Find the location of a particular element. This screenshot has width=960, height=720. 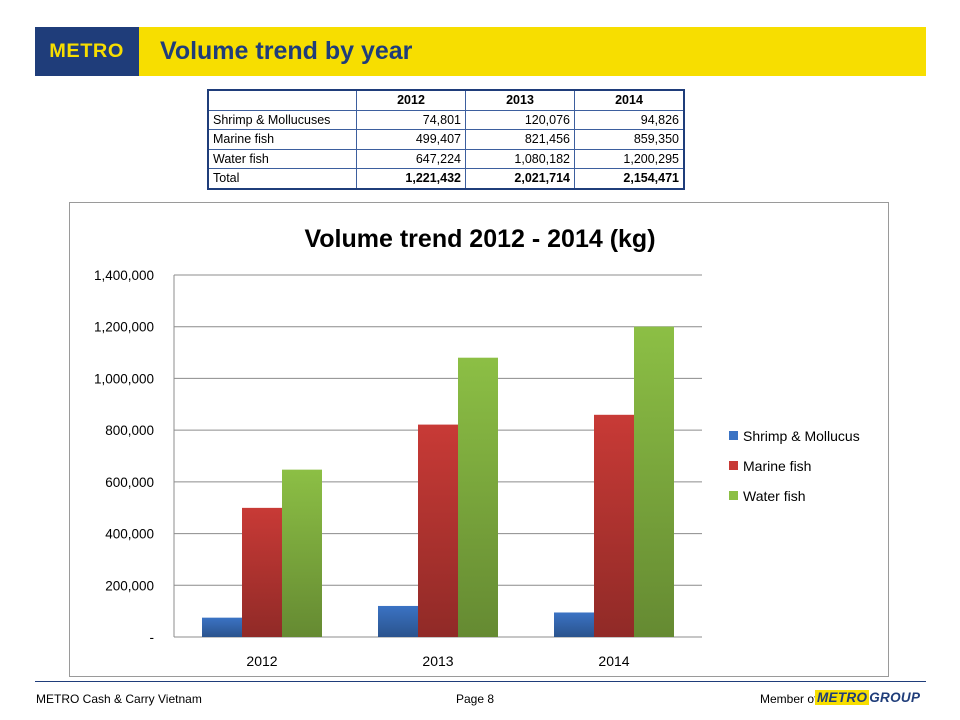

table-cell: 2,154,471 is located at coordinates (629, 178).